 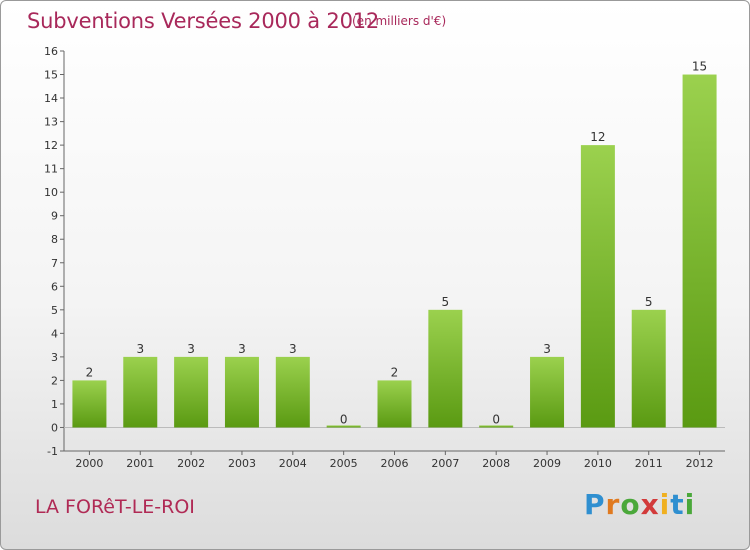 What do you see at coordinates (446, 302) in the screenshot?
I see `value-label-2007: 5` at bounding box center [446, 302].